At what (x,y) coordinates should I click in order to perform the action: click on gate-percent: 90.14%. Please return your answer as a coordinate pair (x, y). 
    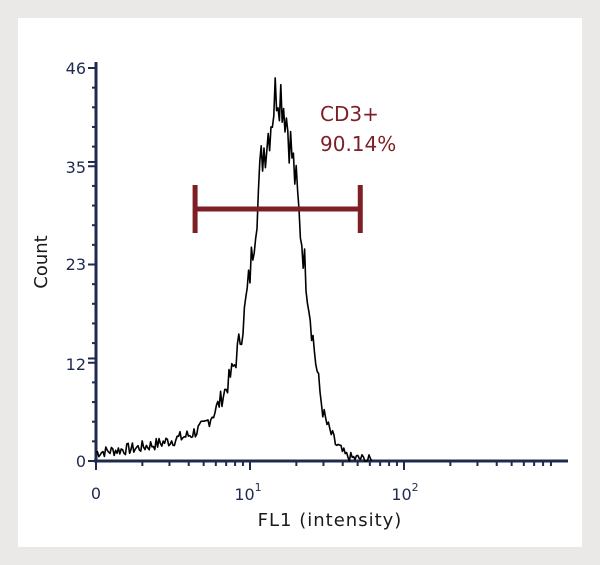
    Looking at the image, I should click on (358, 144).